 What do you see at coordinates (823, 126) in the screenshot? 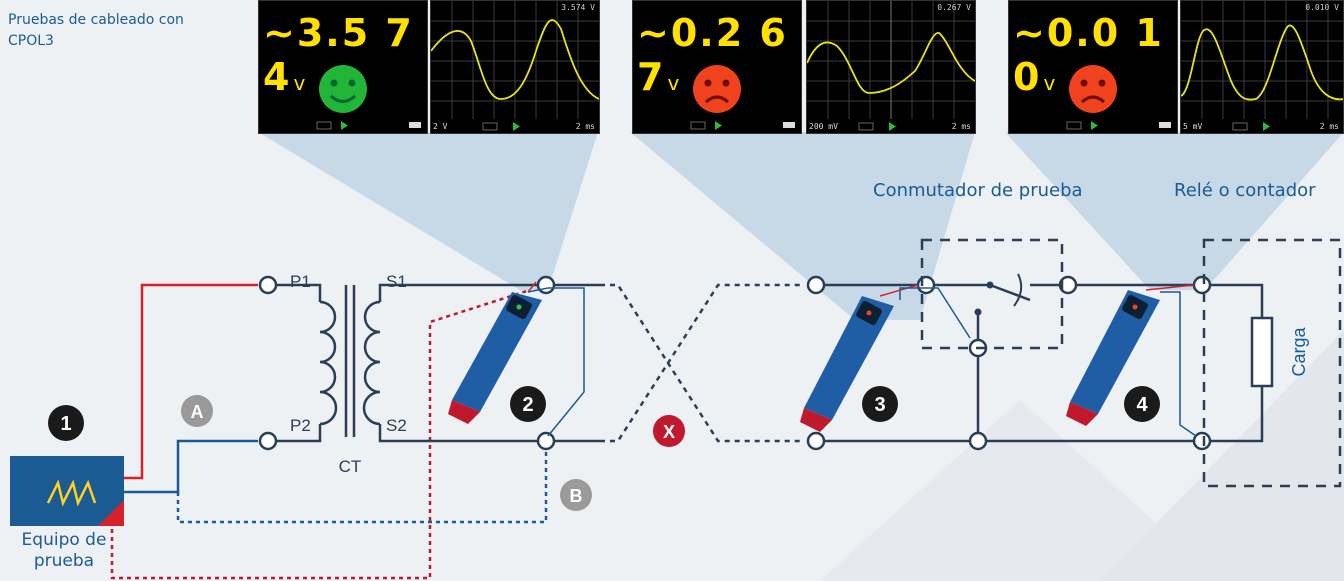
I see `scope-scale-v-2: 200 mV` at bounding box center [823, 126].